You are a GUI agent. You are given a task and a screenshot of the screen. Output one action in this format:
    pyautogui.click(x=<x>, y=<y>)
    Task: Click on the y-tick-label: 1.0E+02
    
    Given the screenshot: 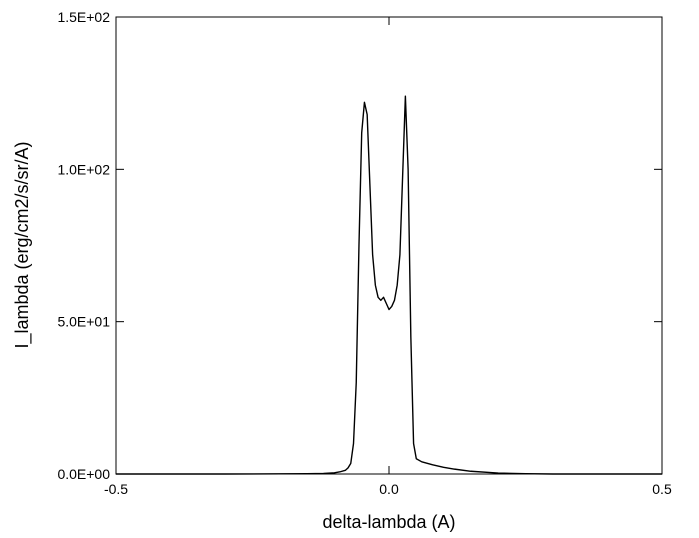 What is the action you would take?
    pyautogui.click(x=83, y=169)
    